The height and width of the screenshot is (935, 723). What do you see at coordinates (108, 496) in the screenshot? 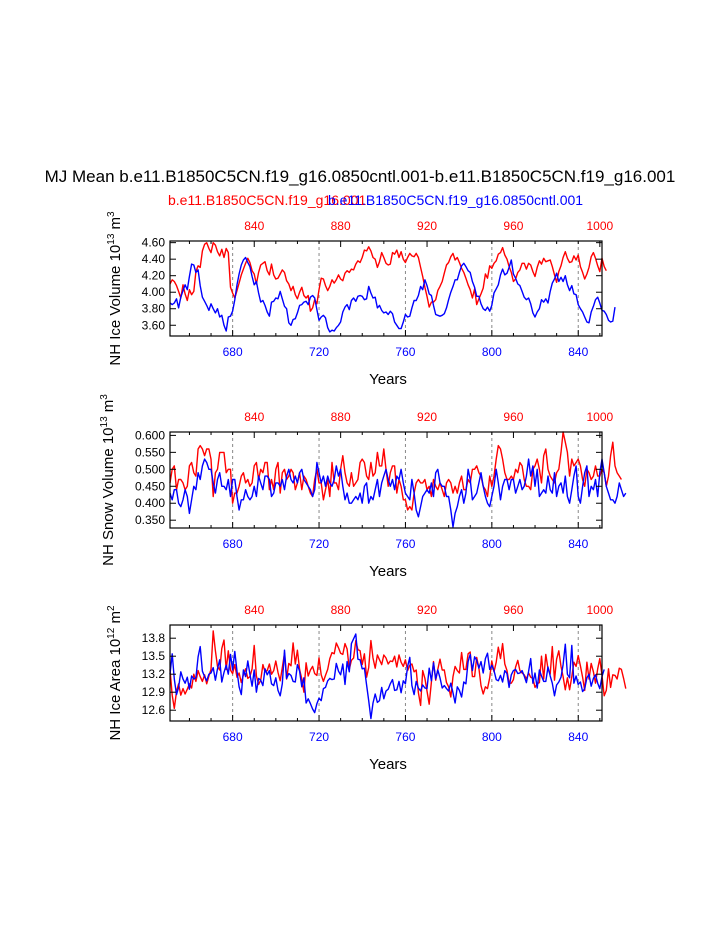
I see `y-axis-title-part: NH Snow Volume 10` at bounding box center [108, 496].